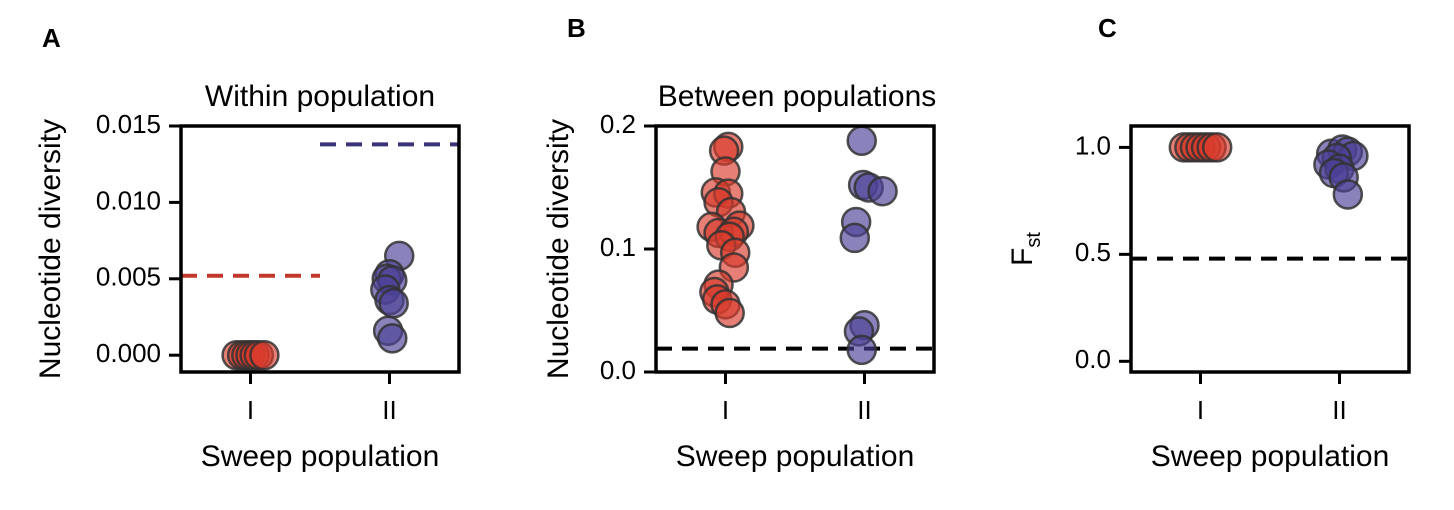 The height and width of the screenshot is (510, 1454). What do you see at coordinates (128, 200) in the screenshot?
I see `y-tick-label: 0.010` at bounding box center [128, 200].